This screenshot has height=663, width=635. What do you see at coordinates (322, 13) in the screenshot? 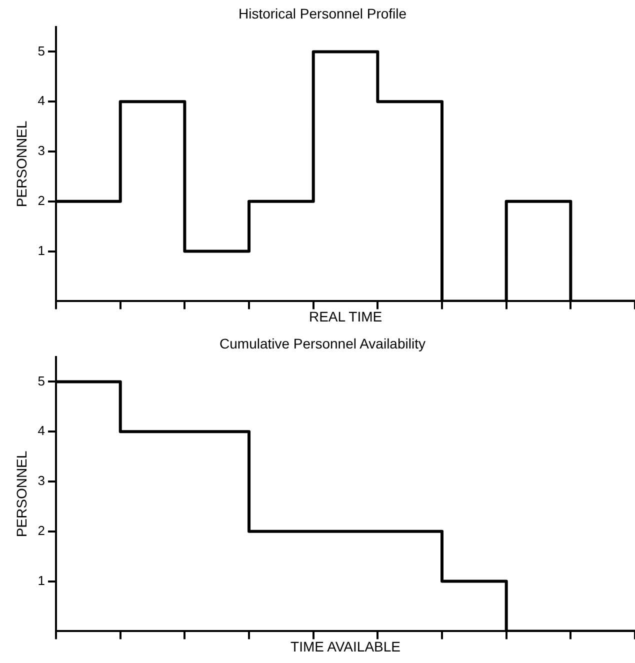
I see `chart-title: Historical Personnel Profile` at bounding box center [322, 13].